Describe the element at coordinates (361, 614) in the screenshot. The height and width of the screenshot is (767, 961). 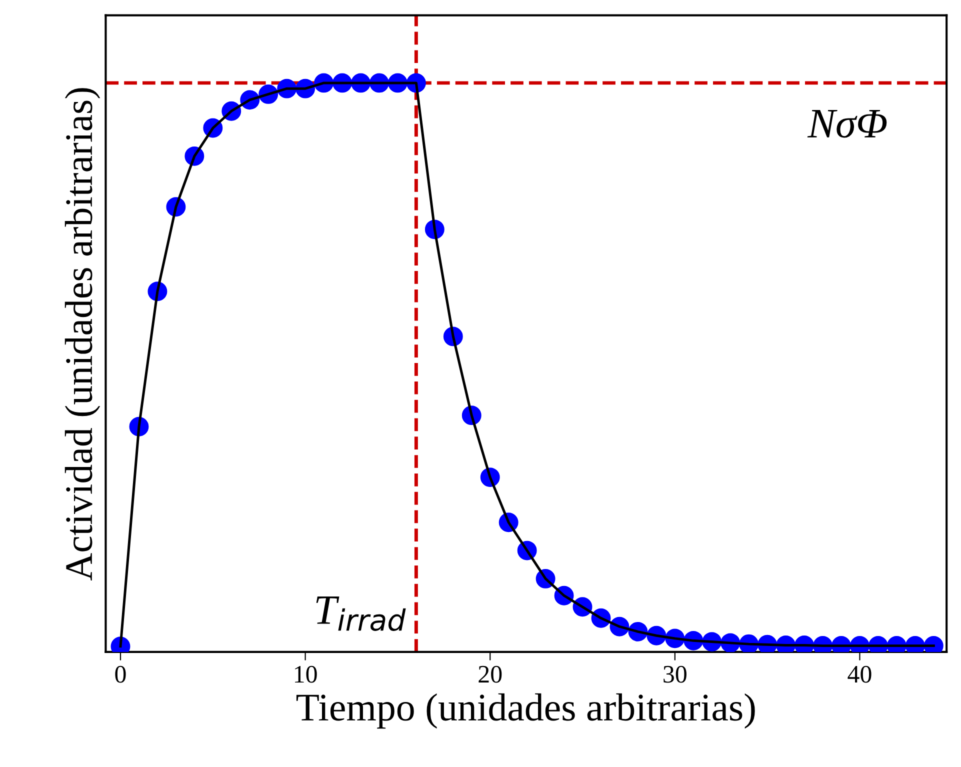
I see `ref-line-label: T$_{irrad}$` at that location.